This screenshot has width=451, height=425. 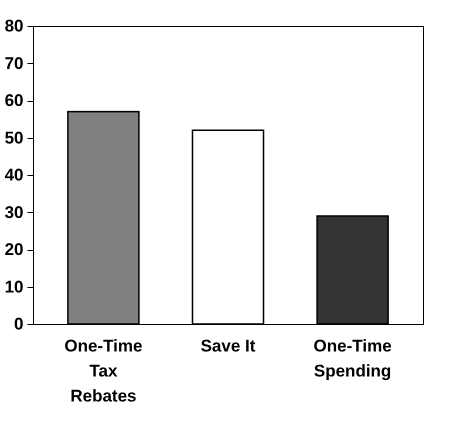 I want to click on y-tick-label: 30, so click(x=14, y=212).